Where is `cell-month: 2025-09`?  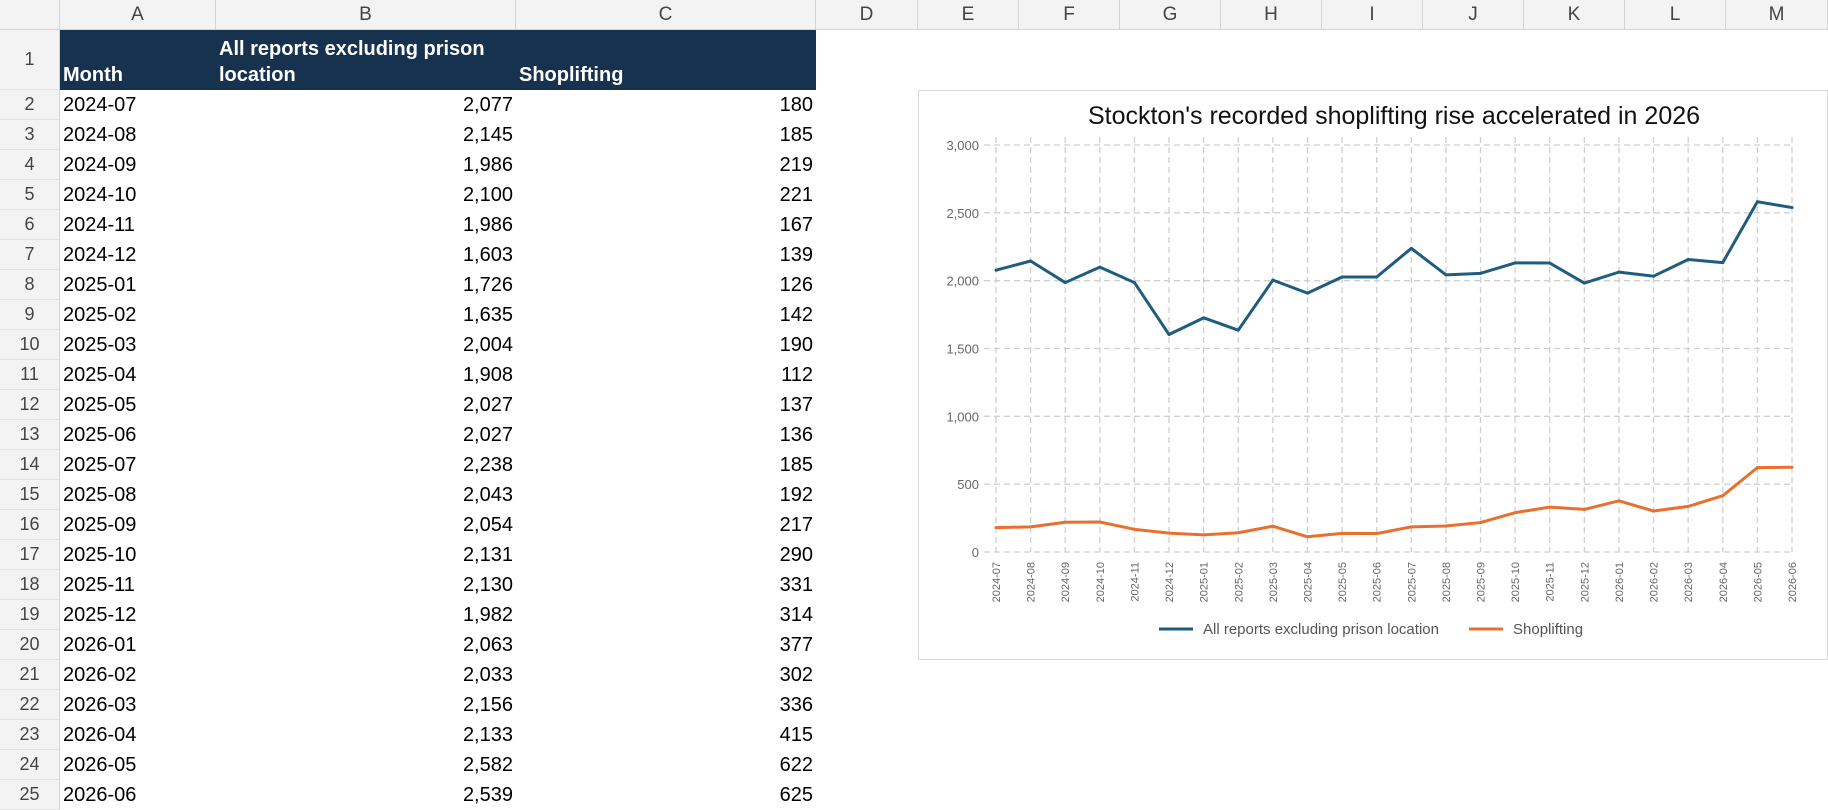
cell-month: 2025-09 is located at coordinates (100, 524).